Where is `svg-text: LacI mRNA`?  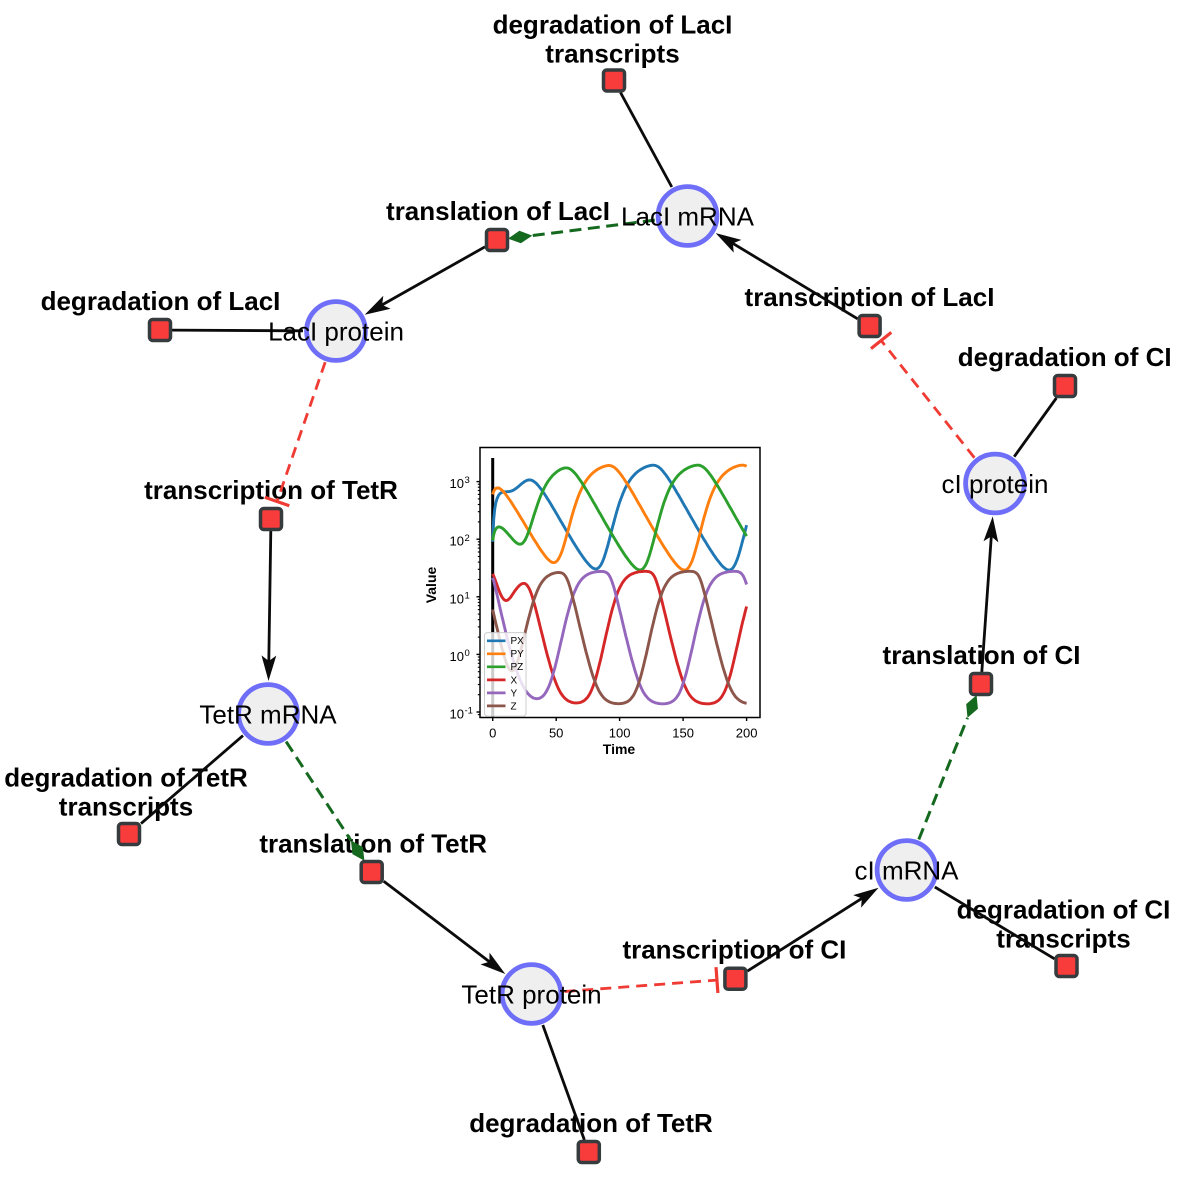 svg-text: LacI mRNA is located at coordinates (688, 217).